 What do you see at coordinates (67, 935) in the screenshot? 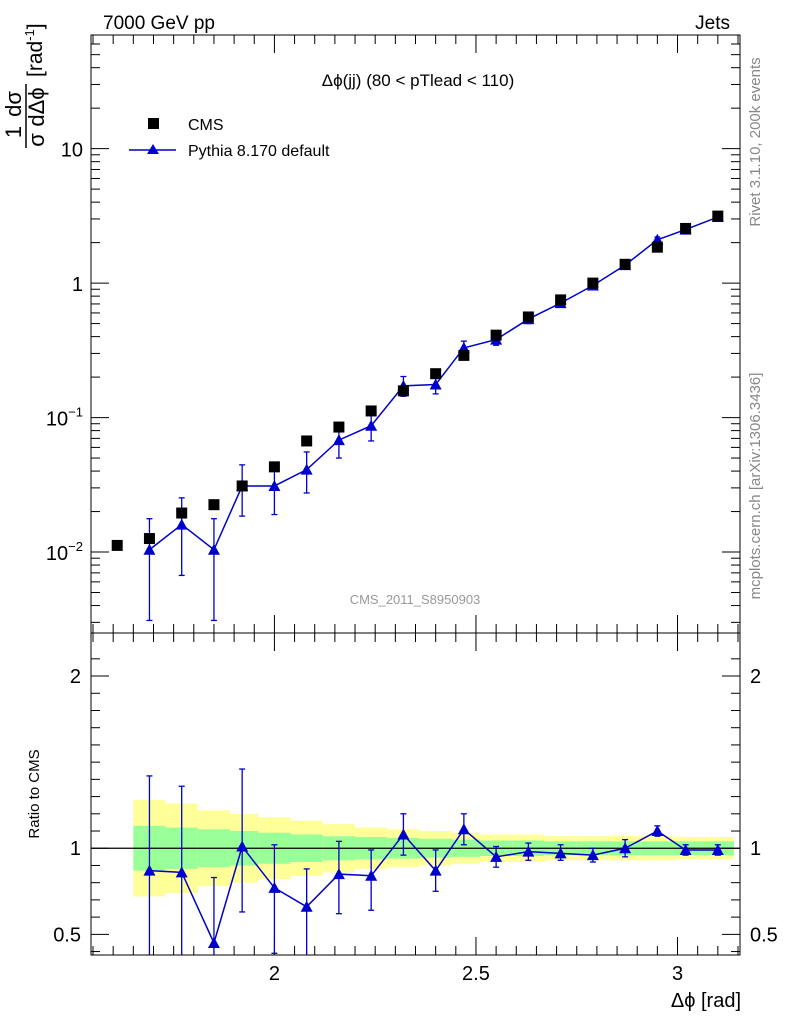
I see `ratio-y-tick-label: 0.5` at bounding box center [67, 935].